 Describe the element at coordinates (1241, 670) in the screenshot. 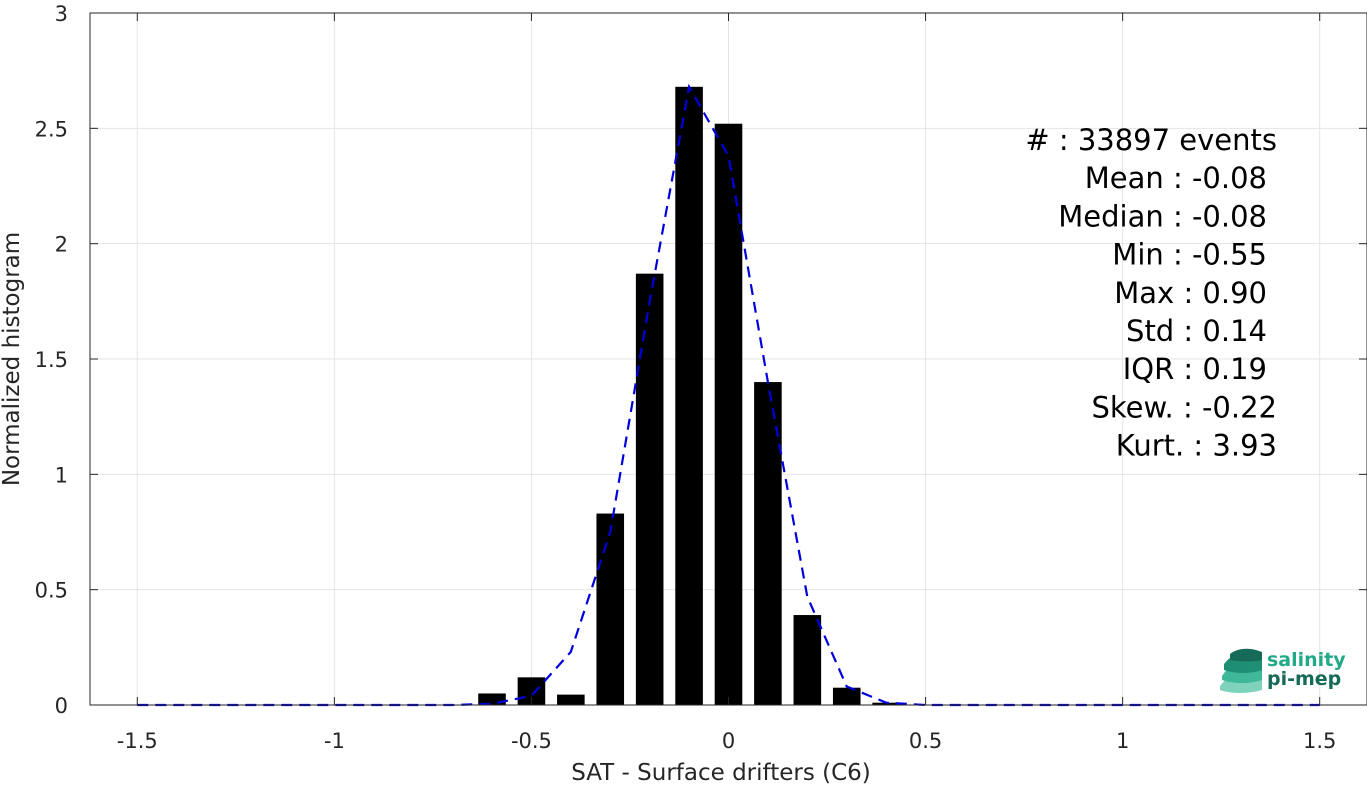

I see `wave-logo-icon` at that location.